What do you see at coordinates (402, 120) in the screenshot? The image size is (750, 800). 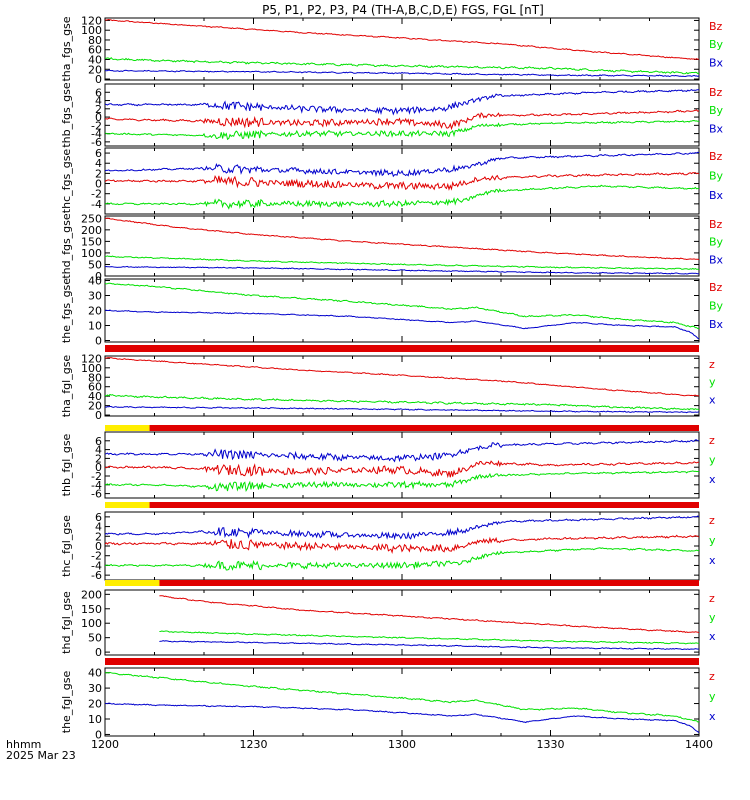 I see `series-line-Bz` at bounding box center [402, 120].